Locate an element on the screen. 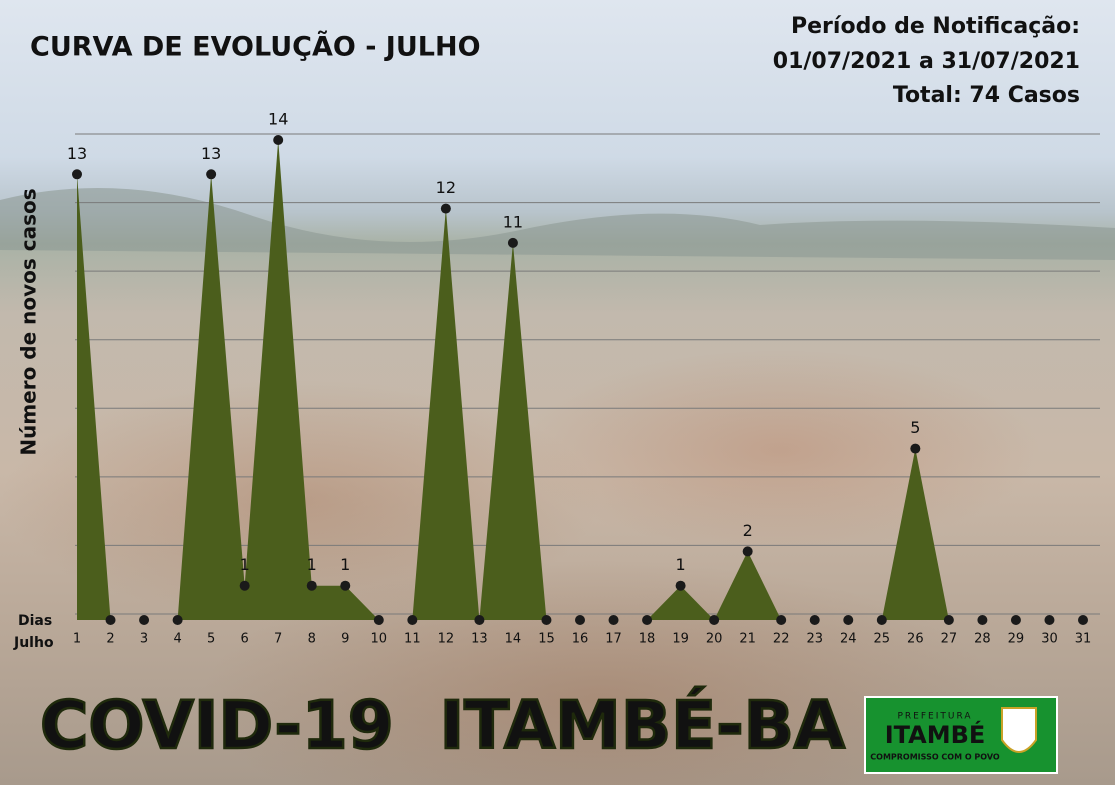 The height and width of the screenshot is (785, 1115). x-tick-label: 5 is located at coordinates (211, 639).